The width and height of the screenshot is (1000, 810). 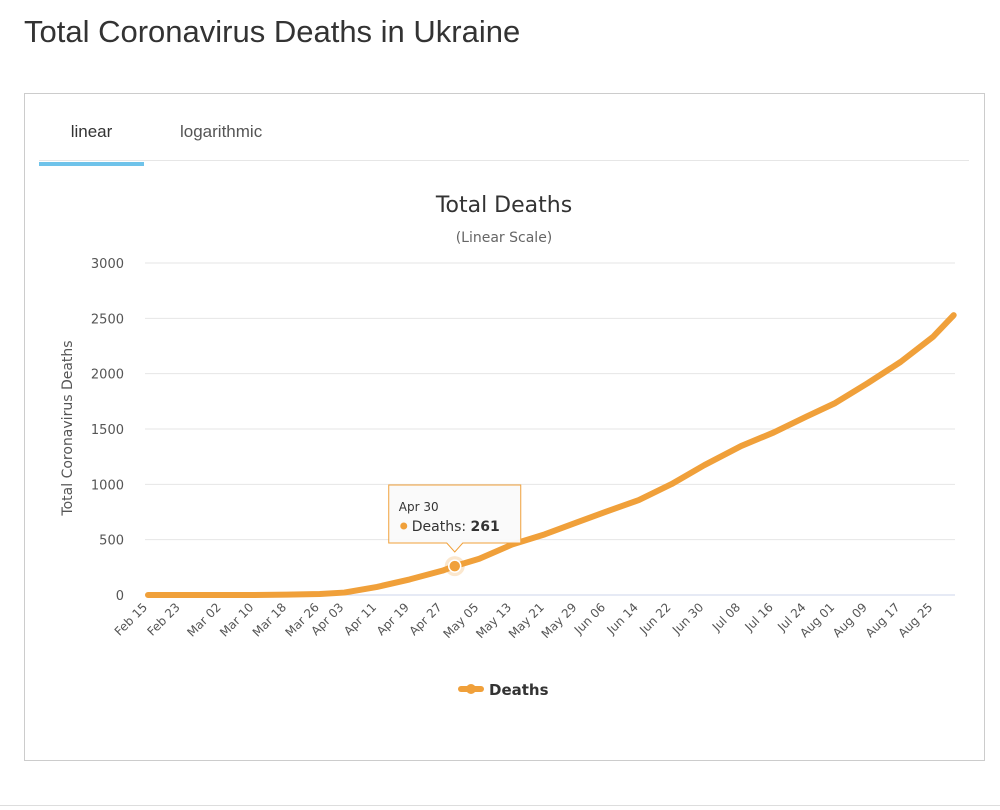 What do you see at coordinates (107, 375) in the screenshot?
I see `y-tick-label: 2000` at bounding box center [107, 375].